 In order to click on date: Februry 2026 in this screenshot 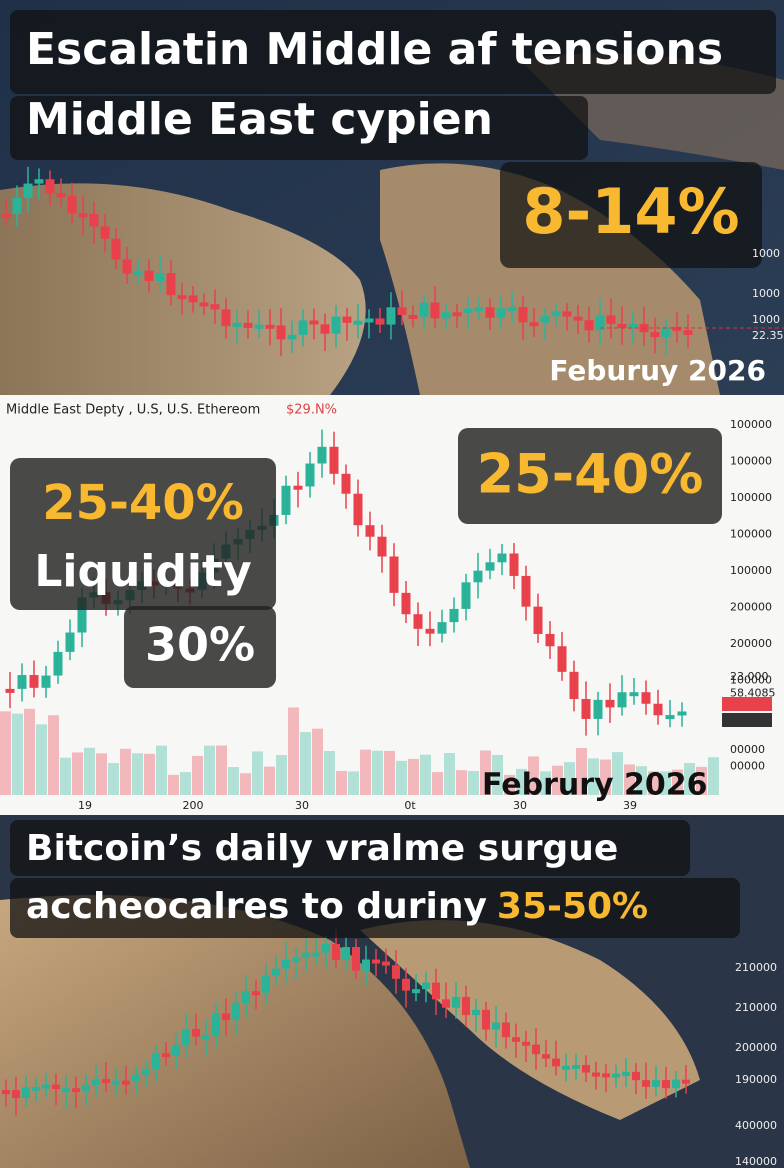, I will do `click(595, 785)`.